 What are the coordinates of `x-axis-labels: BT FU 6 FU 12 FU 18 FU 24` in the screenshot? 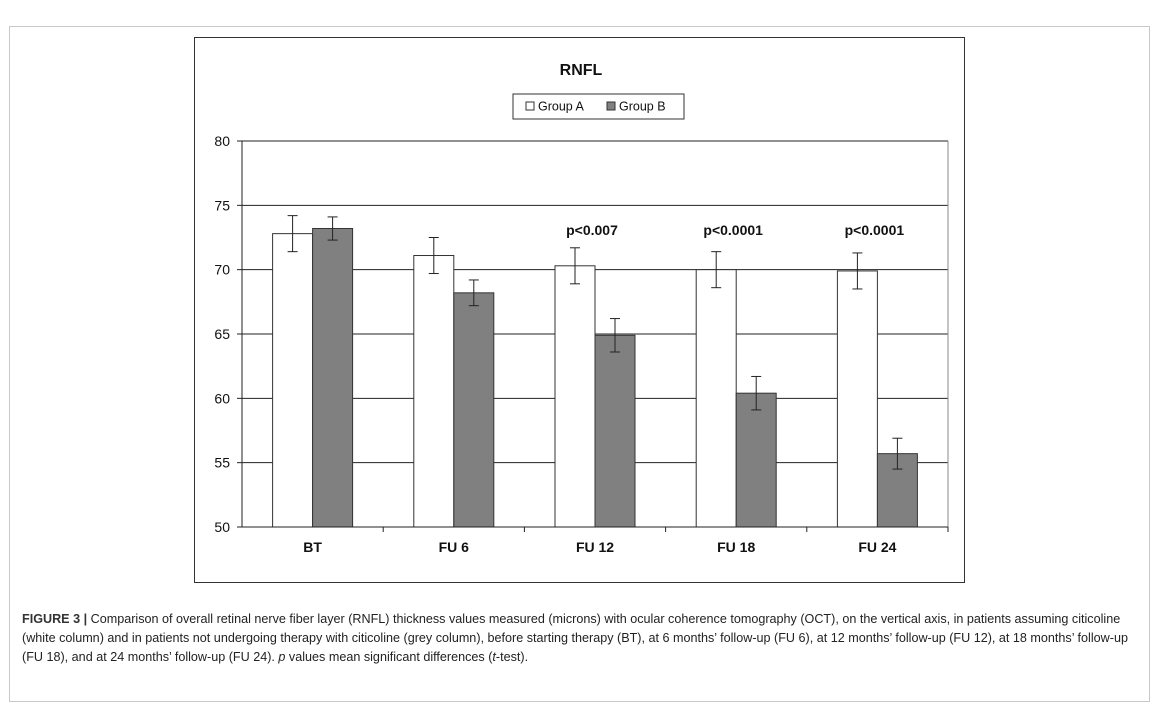 It's located at (593, 540).